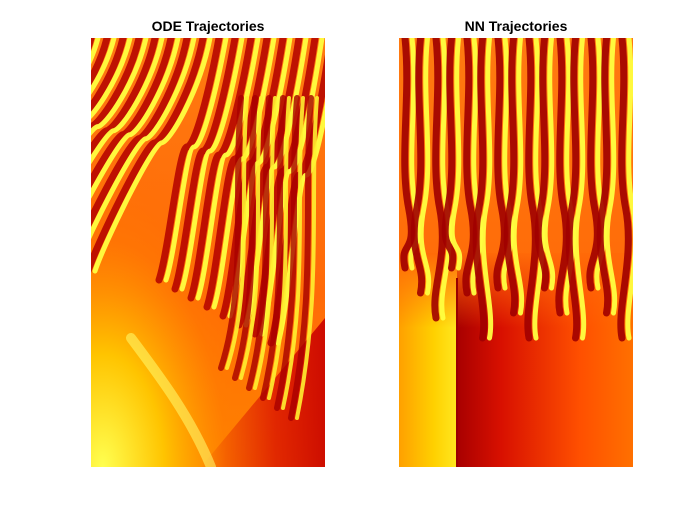  I want to click on ode-fan-ray, so click(171, 400).